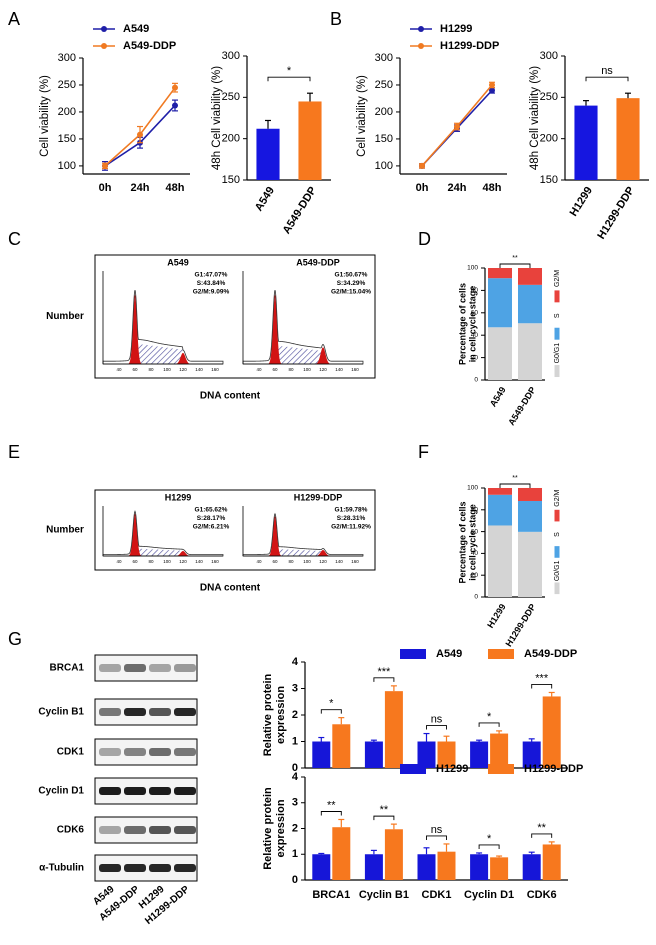  What do you see at coordinates (476, 597) in the screenshot?
I see `y-tick-label: 0` at bounding box center [476, 597].